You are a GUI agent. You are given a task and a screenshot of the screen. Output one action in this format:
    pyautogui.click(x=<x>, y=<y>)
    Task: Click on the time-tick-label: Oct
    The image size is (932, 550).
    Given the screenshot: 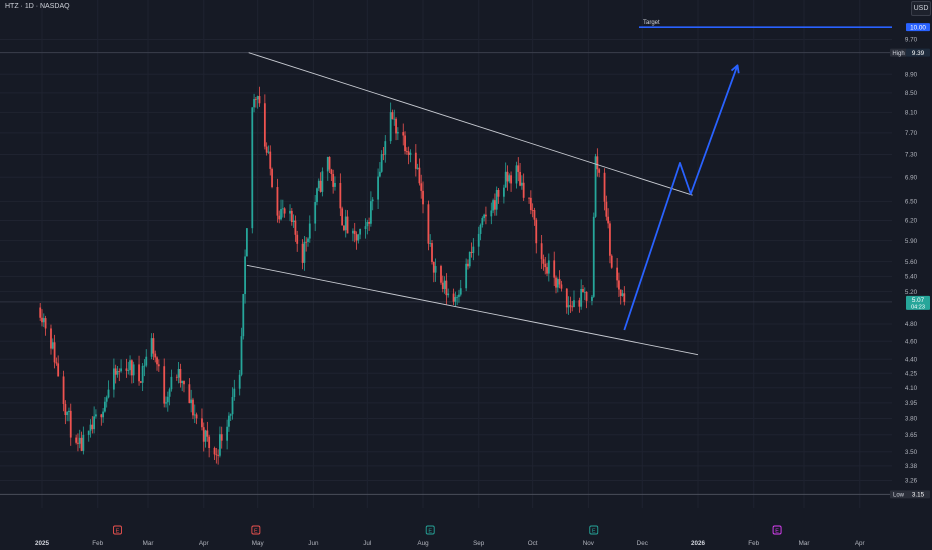 What is the action you would take?
    pyautogui.click(x=533, y=543)
    